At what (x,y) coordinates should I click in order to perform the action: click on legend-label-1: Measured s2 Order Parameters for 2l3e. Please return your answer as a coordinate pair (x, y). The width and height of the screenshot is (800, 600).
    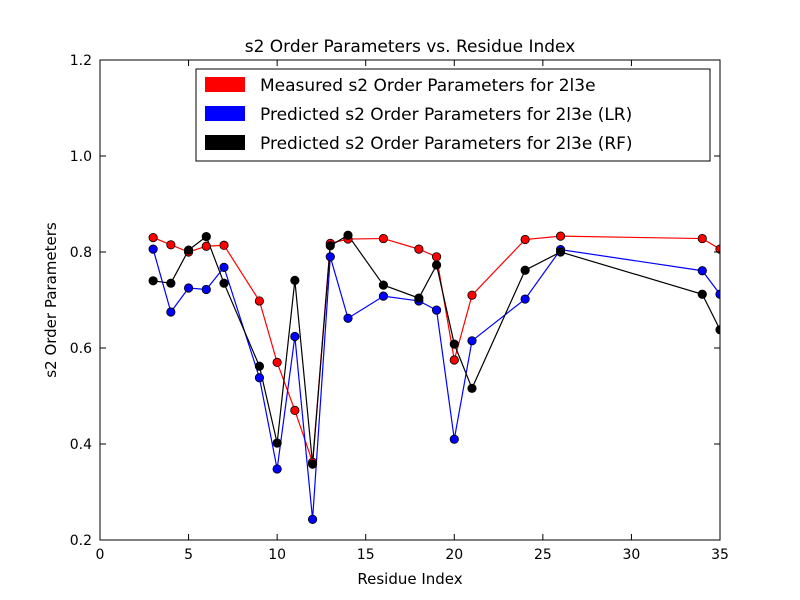
    Looking at the image, I should click on (428, 86).